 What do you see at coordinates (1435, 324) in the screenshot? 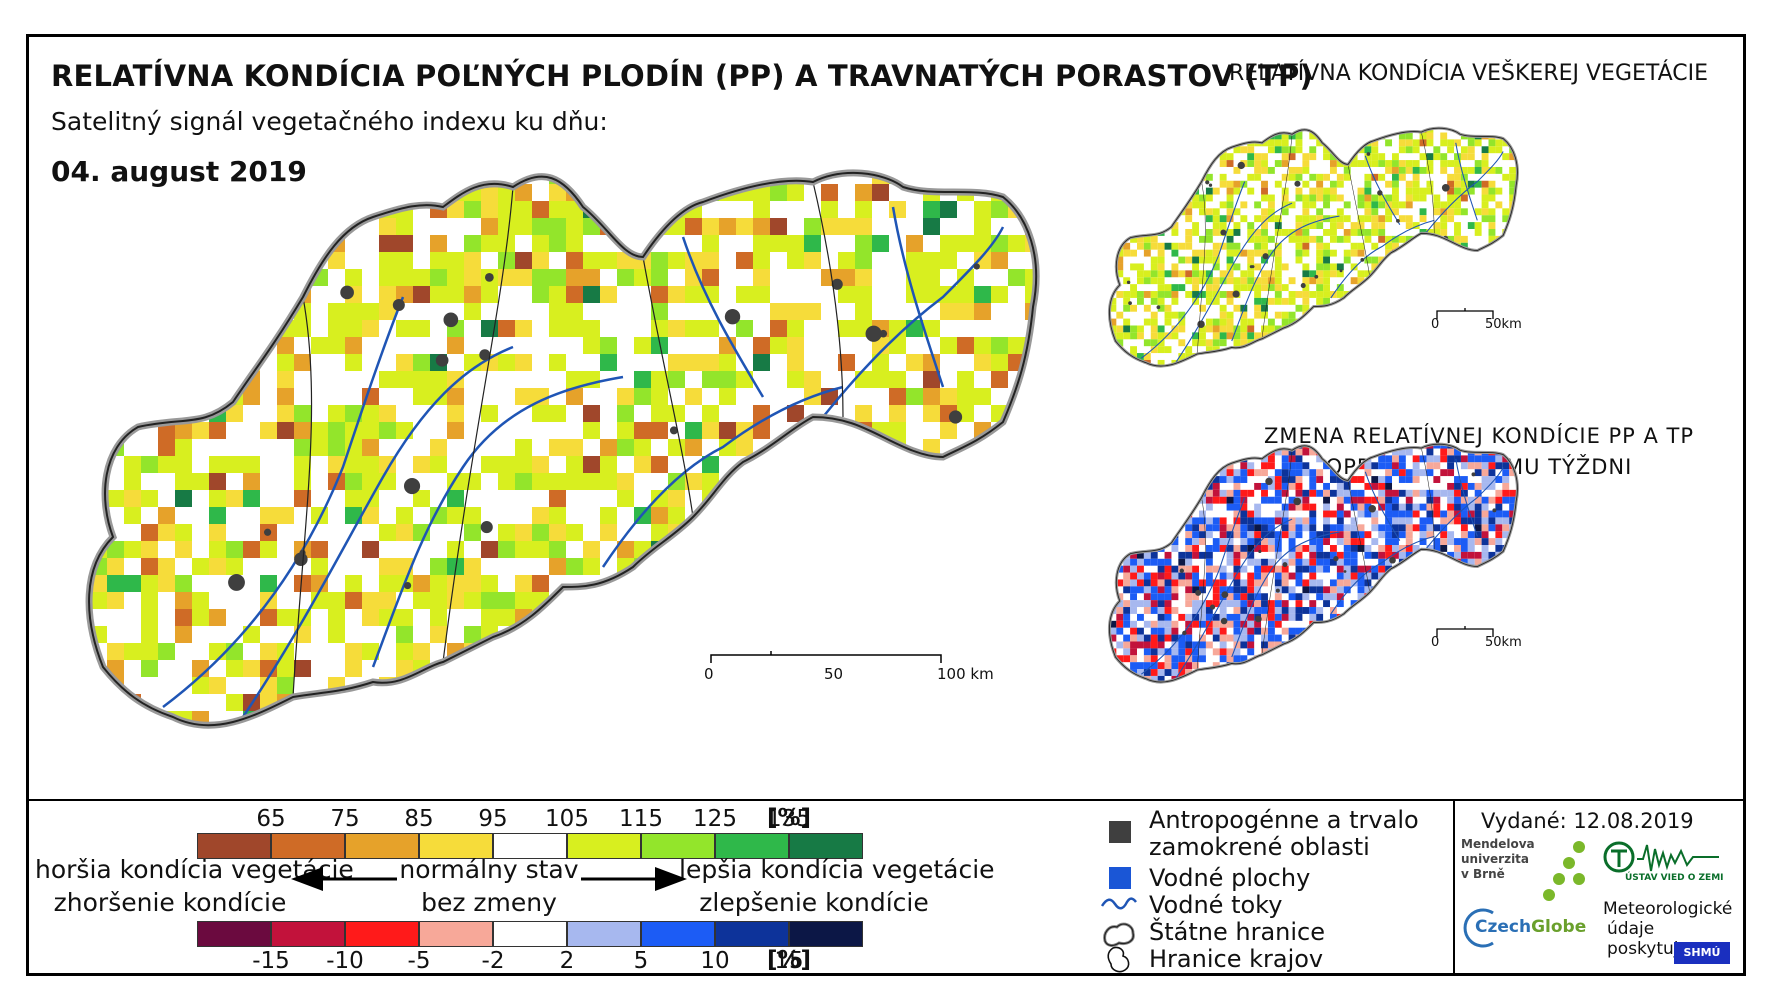
I see `small1-scale-0: 0` at bounding box center [1435, 324].